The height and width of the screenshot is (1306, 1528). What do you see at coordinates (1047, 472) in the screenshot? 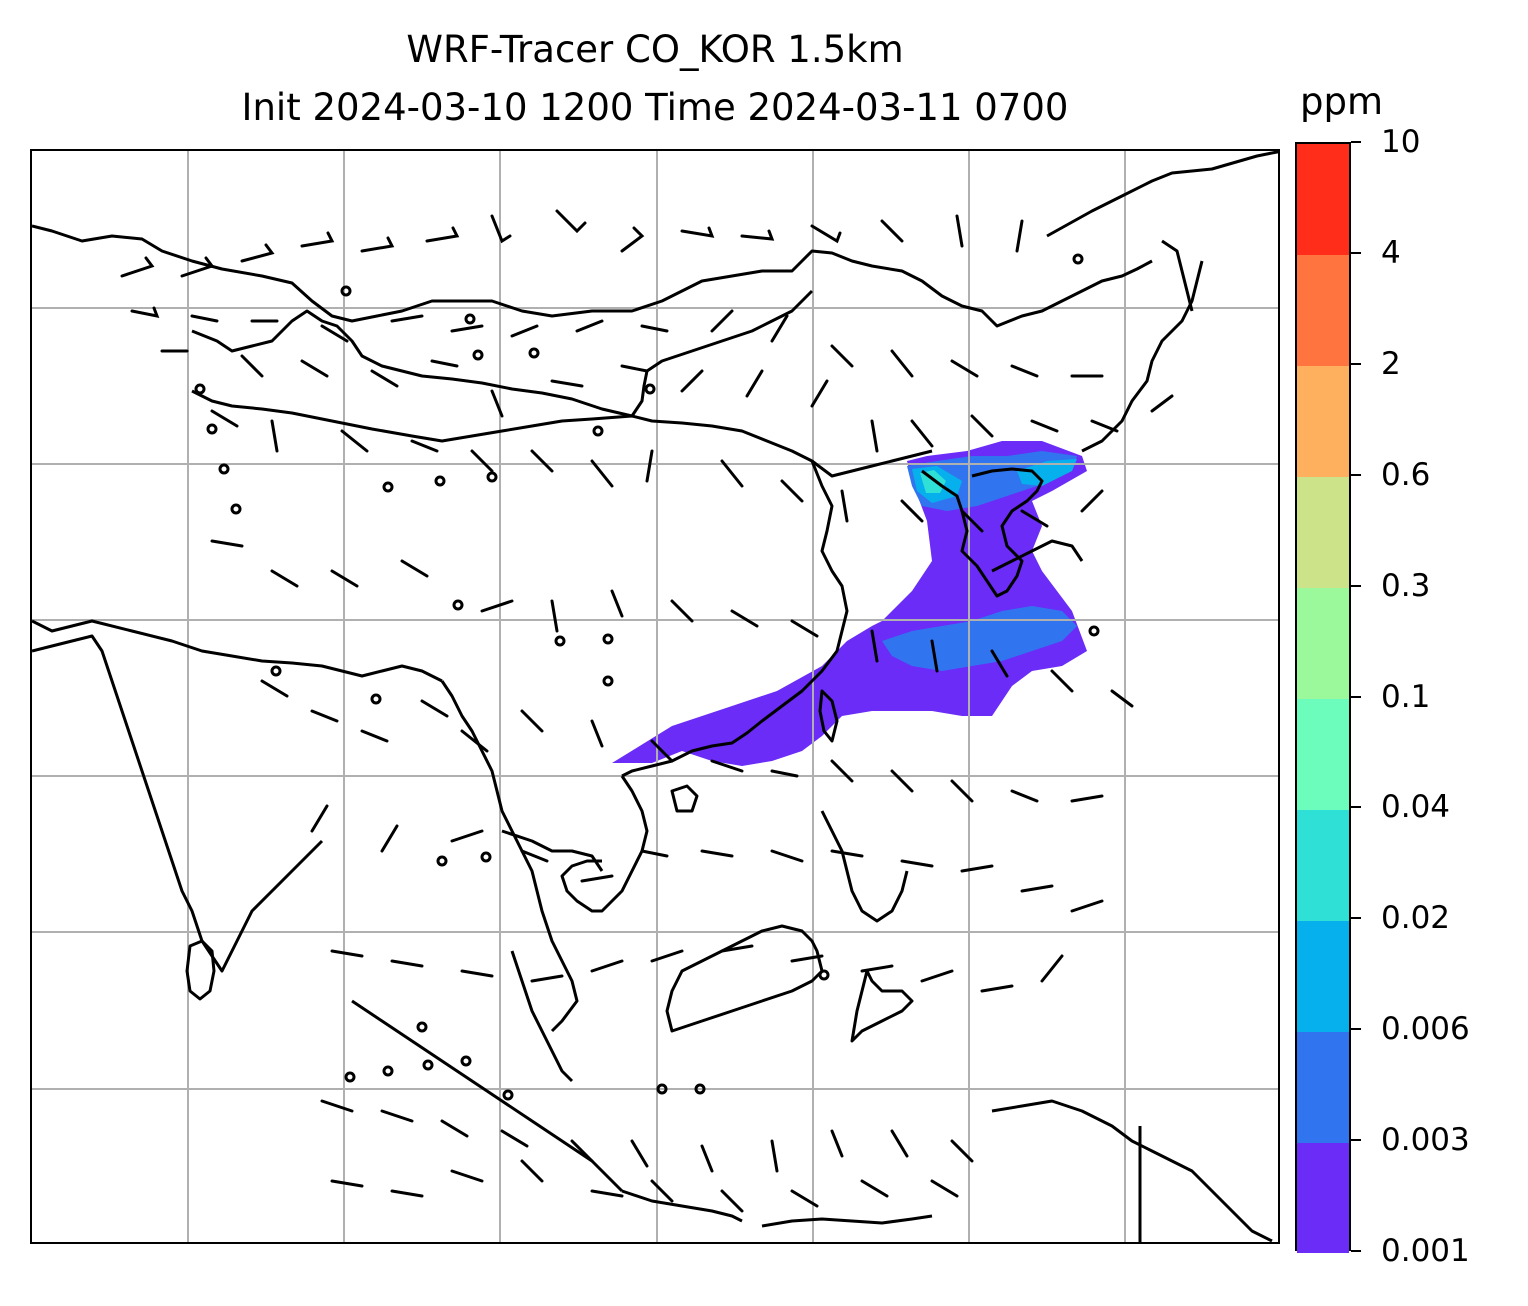
I see `plume-level-0006-ne` at bounding box center [1047, 472].